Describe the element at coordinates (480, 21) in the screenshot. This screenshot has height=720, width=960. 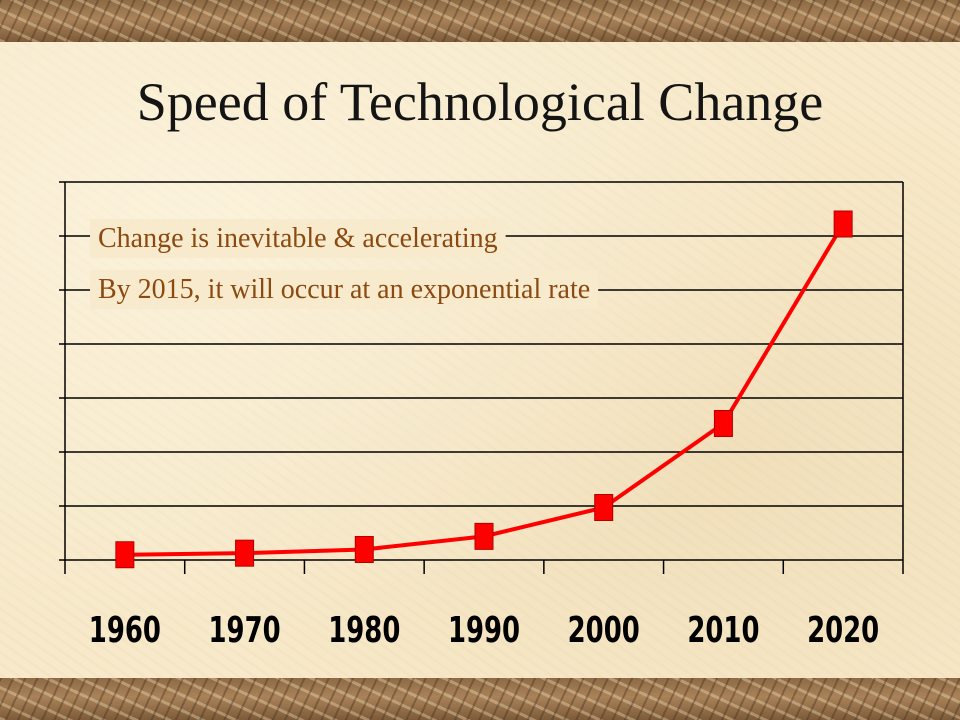
I see `top-decorative-band` at that location.